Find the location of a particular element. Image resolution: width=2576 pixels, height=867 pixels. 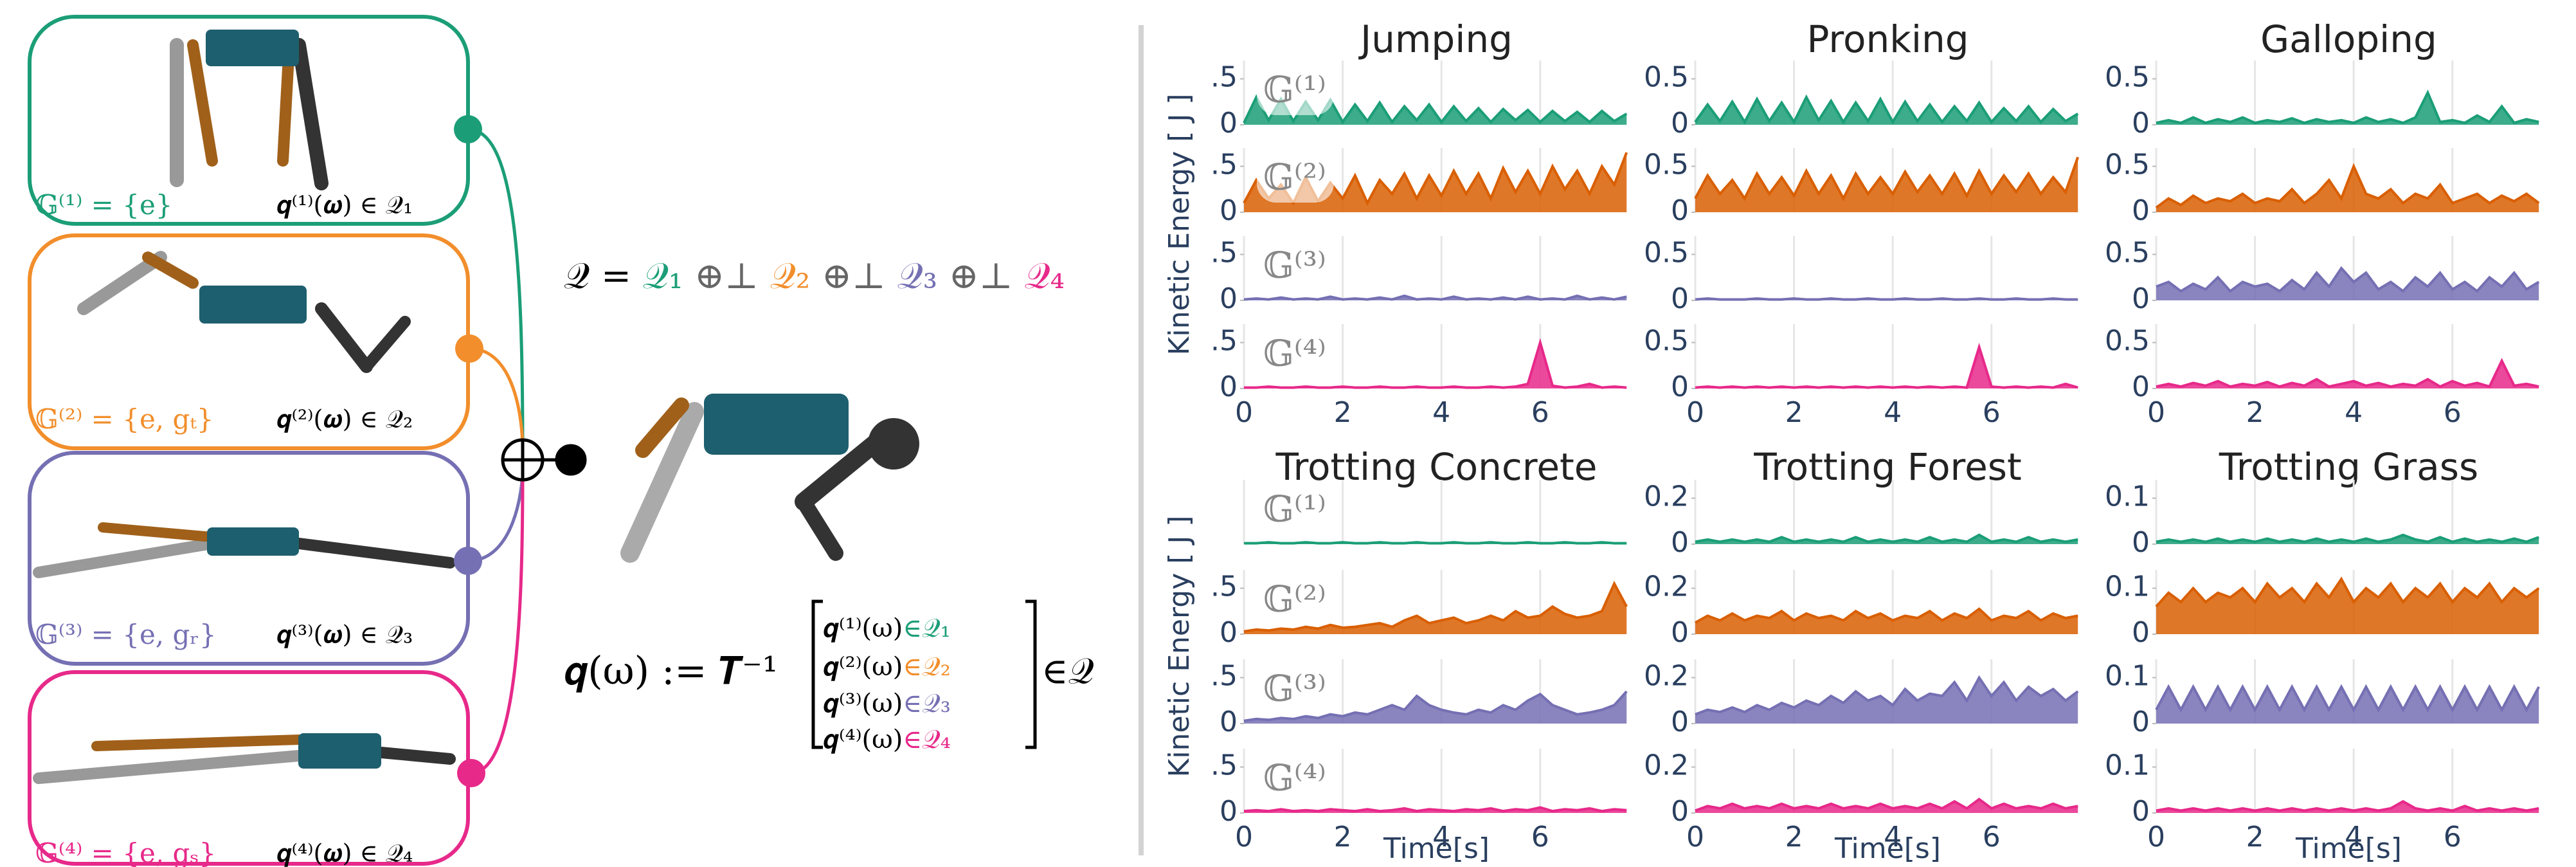

matrix-vector: 𝒒⁽²⁾(ω) is located at coordinates (863, 667).